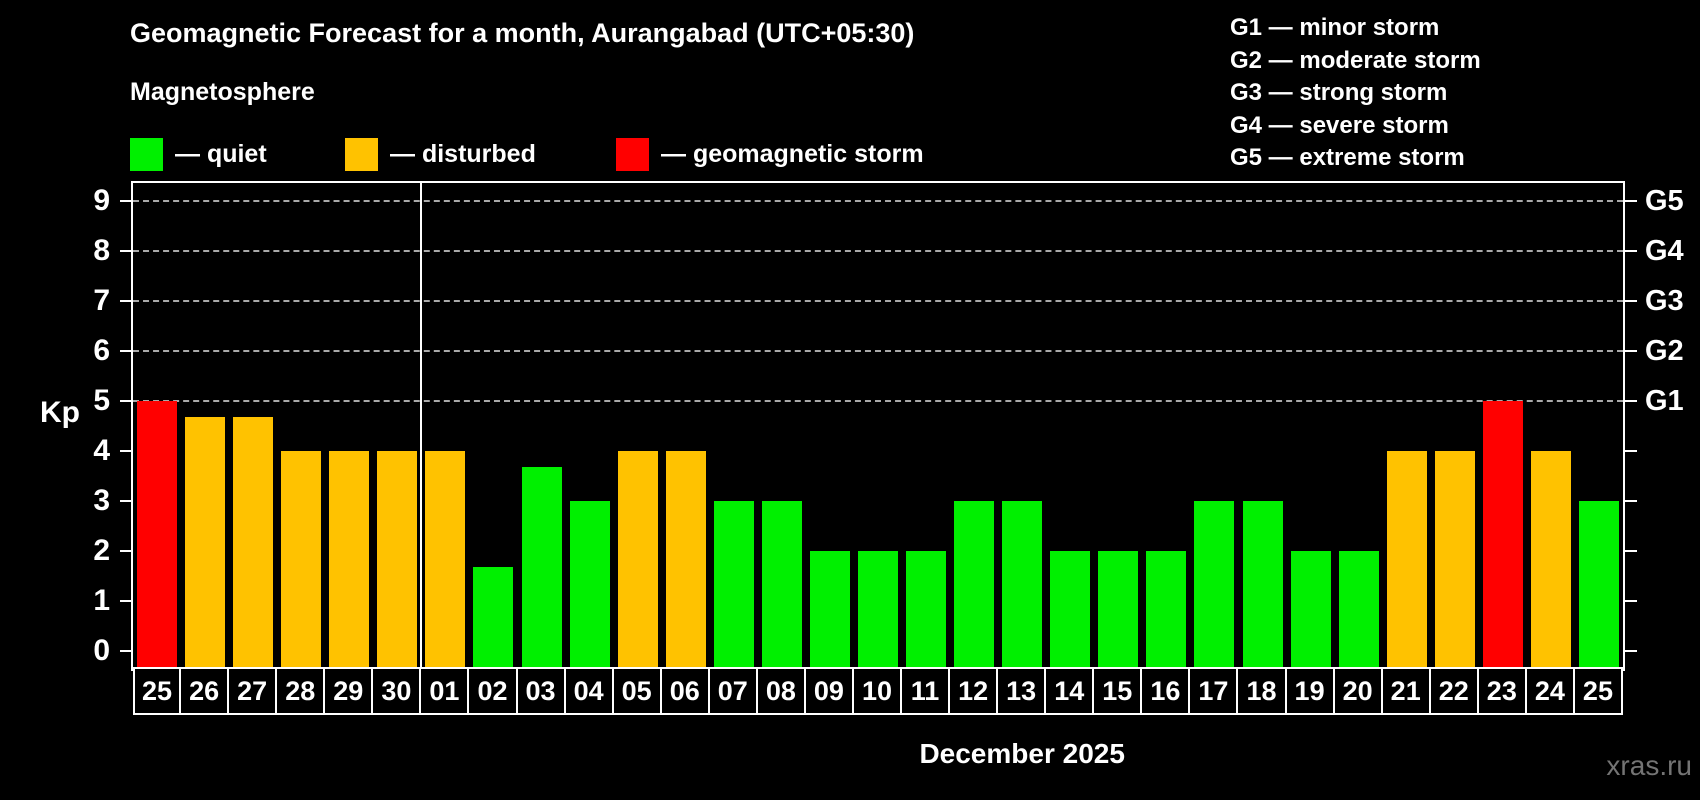  What do you see at coordinates (792, 153) in the screenshot?
I see `legend-label-storm: — geomagnetic storm` at bounding box center [792, 153].